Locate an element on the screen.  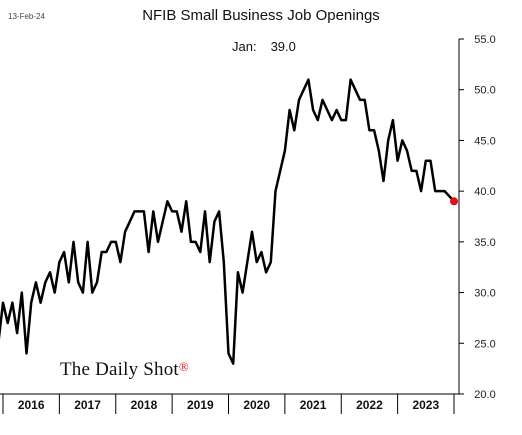
y-tick-label: 40.0 is located at coordinates (484, 192).